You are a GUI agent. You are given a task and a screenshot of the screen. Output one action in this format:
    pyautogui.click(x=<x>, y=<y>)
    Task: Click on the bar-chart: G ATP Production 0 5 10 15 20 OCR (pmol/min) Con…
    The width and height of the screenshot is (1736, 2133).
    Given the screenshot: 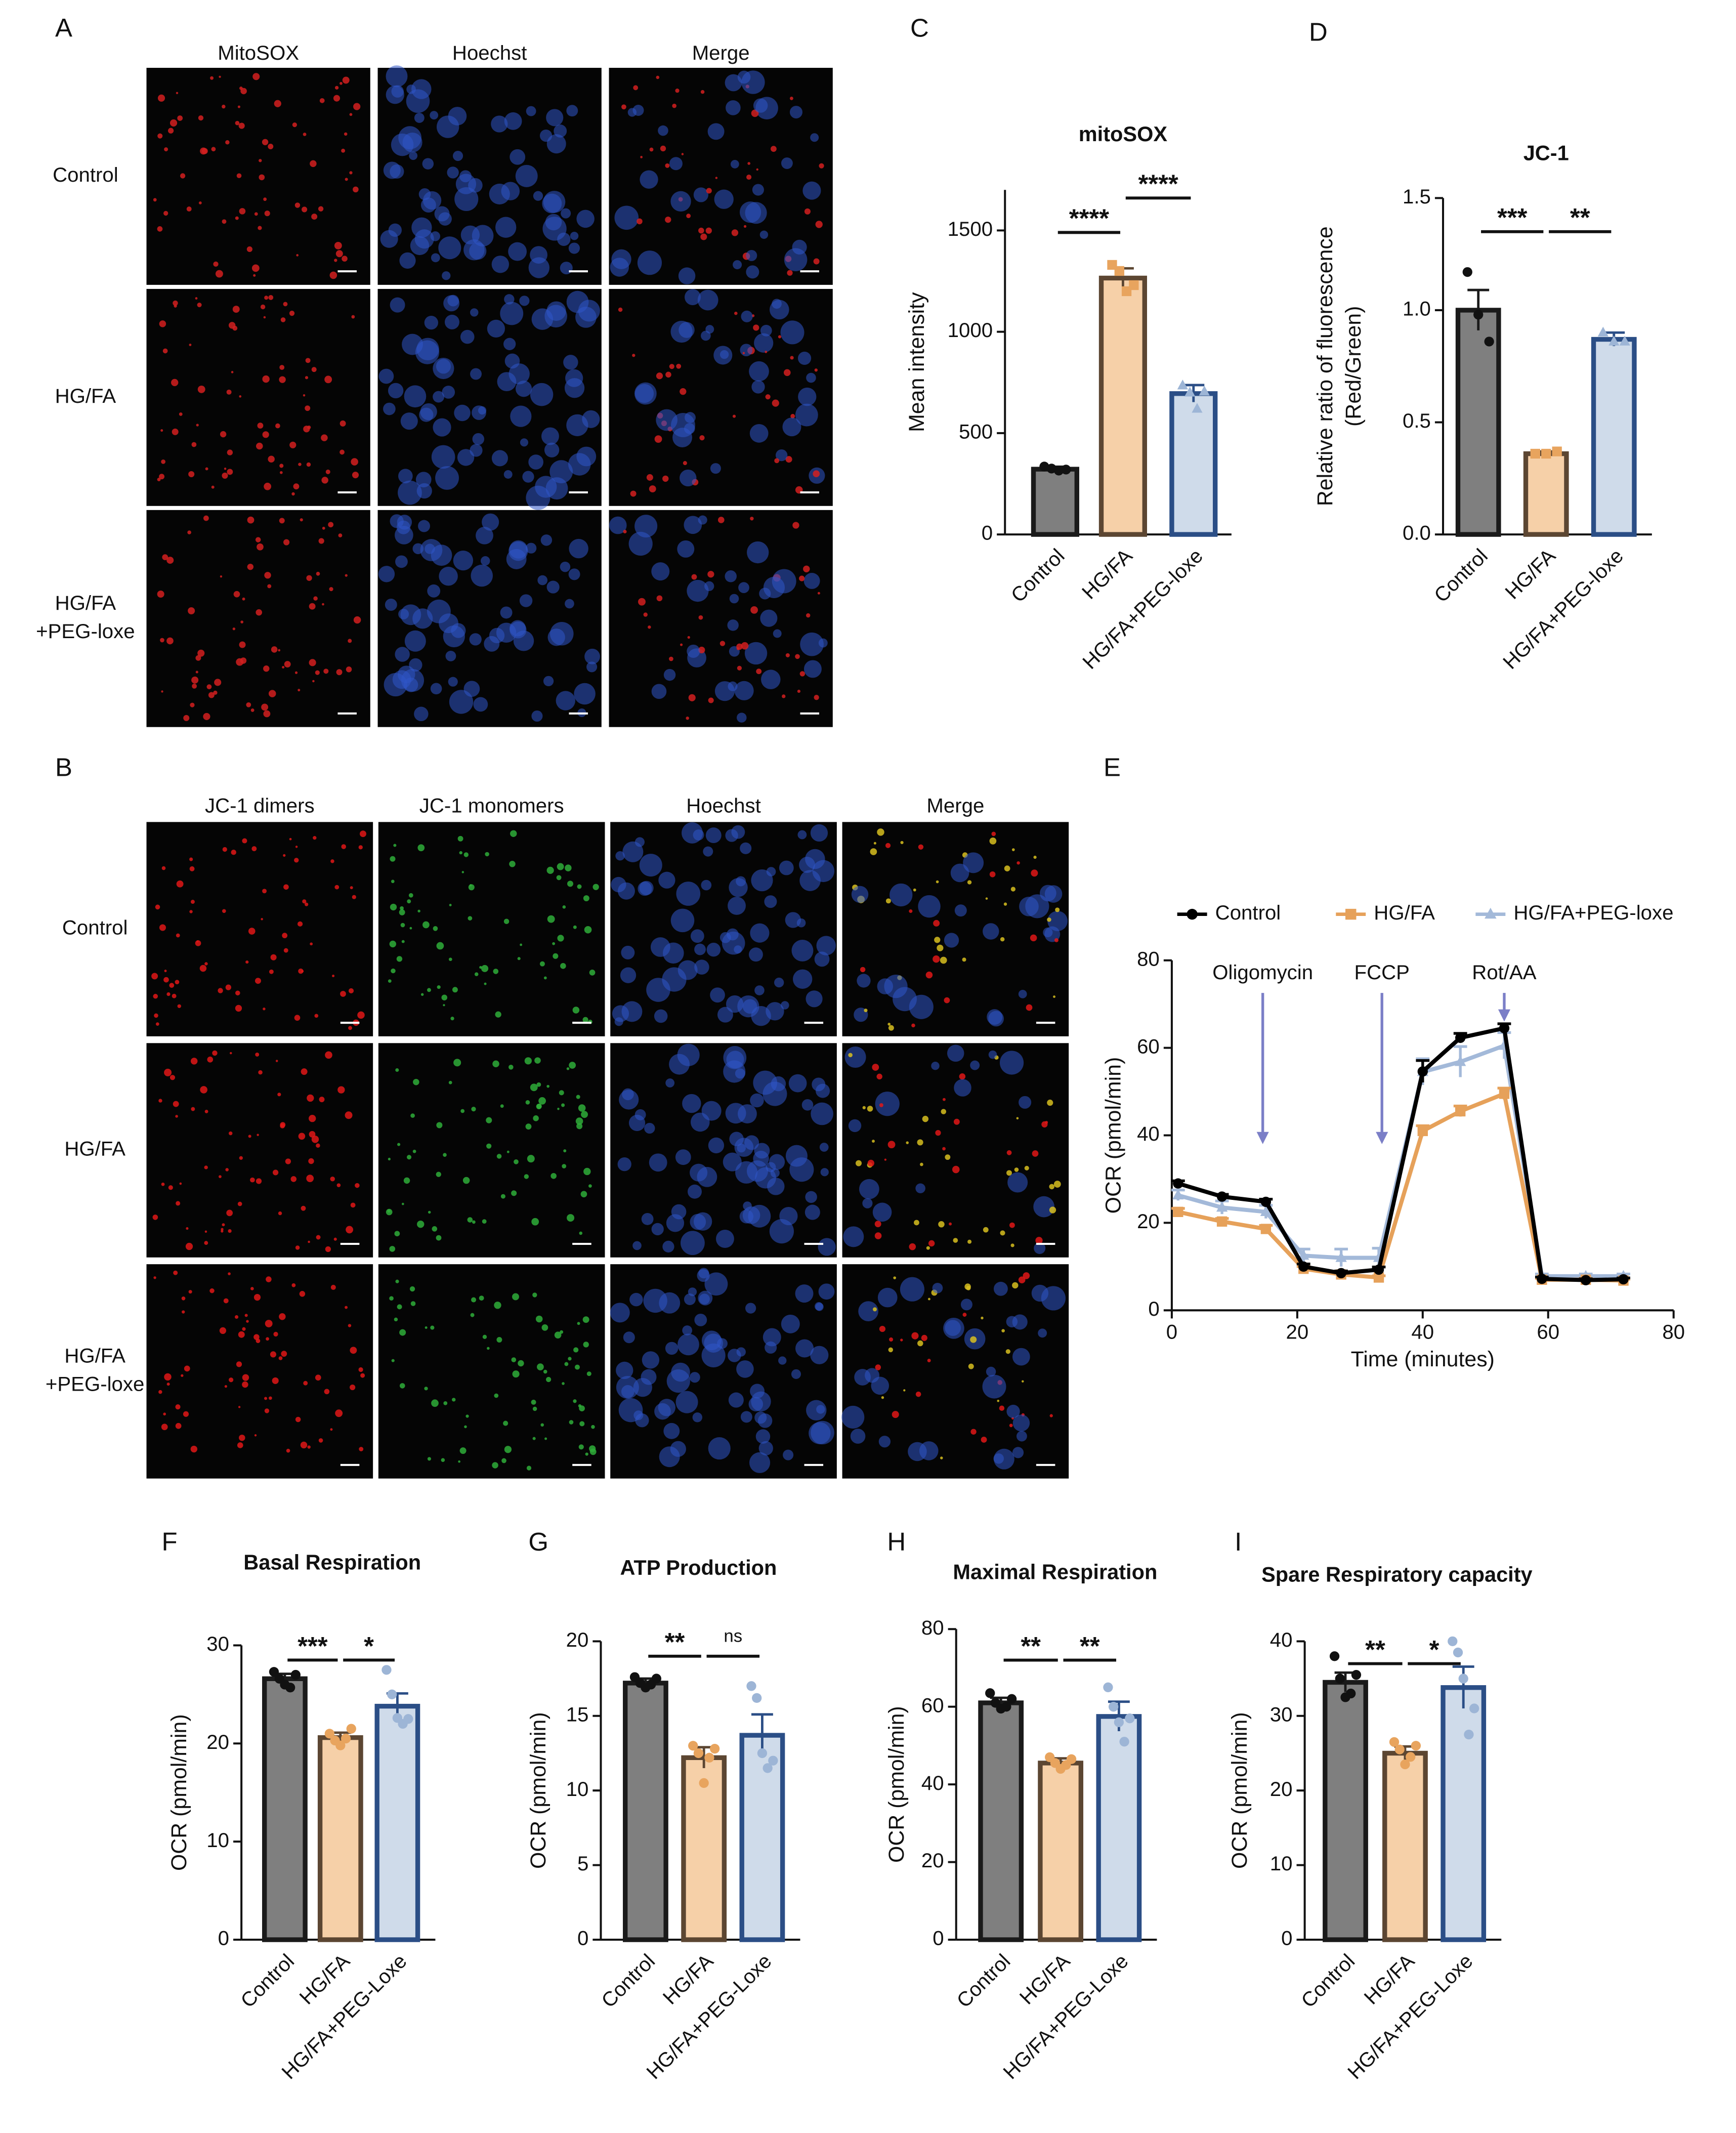 What is the action you would take?
    pyautogui.click(x=663, y=1805)
    